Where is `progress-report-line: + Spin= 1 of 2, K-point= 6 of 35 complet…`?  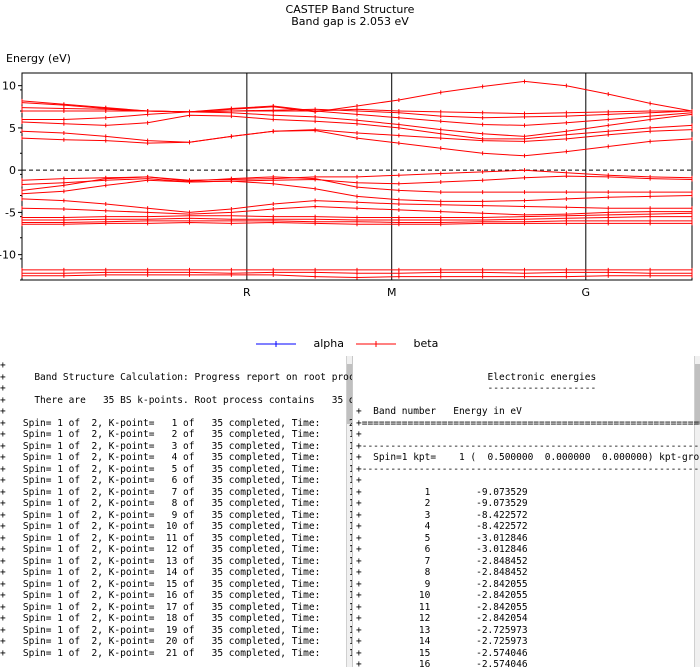
progress-report-line: + Spin= 1 of 2, K-point= 6 of 35 complet… is located at coordinates (176, 480).